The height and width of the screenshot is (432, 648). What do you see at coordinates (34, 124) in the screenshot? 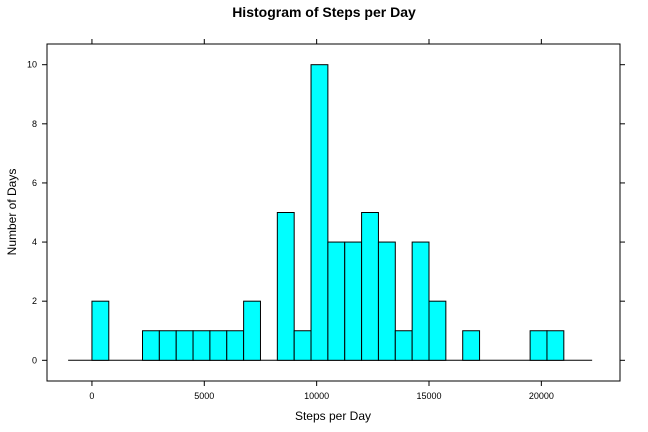
I see `y-tick-label-4: 8` at bounding box center [34, 124].